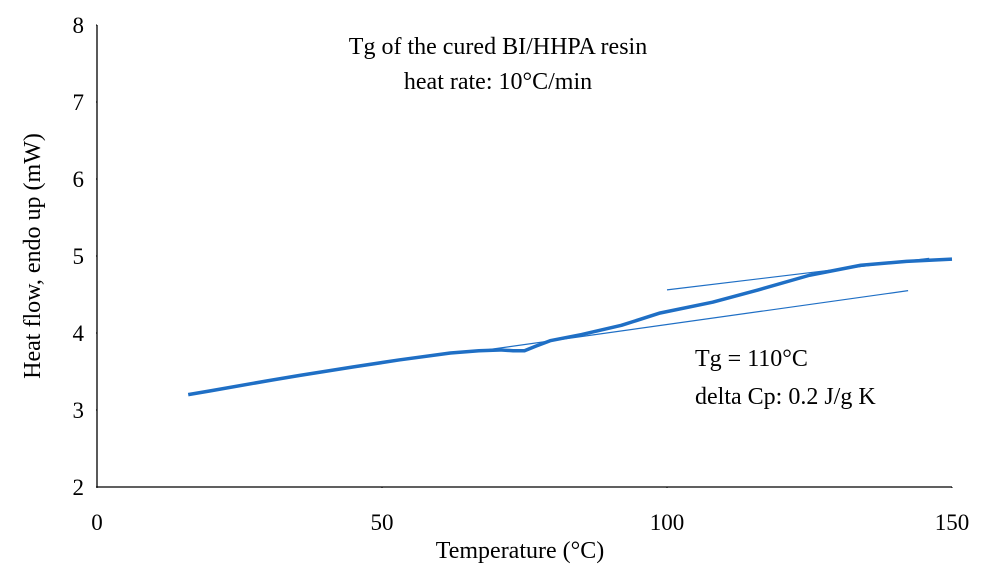 Image resolution: width=984 pixels, height=568 pixels. I want to click on y-tick-label: 7, so click(79, 102).